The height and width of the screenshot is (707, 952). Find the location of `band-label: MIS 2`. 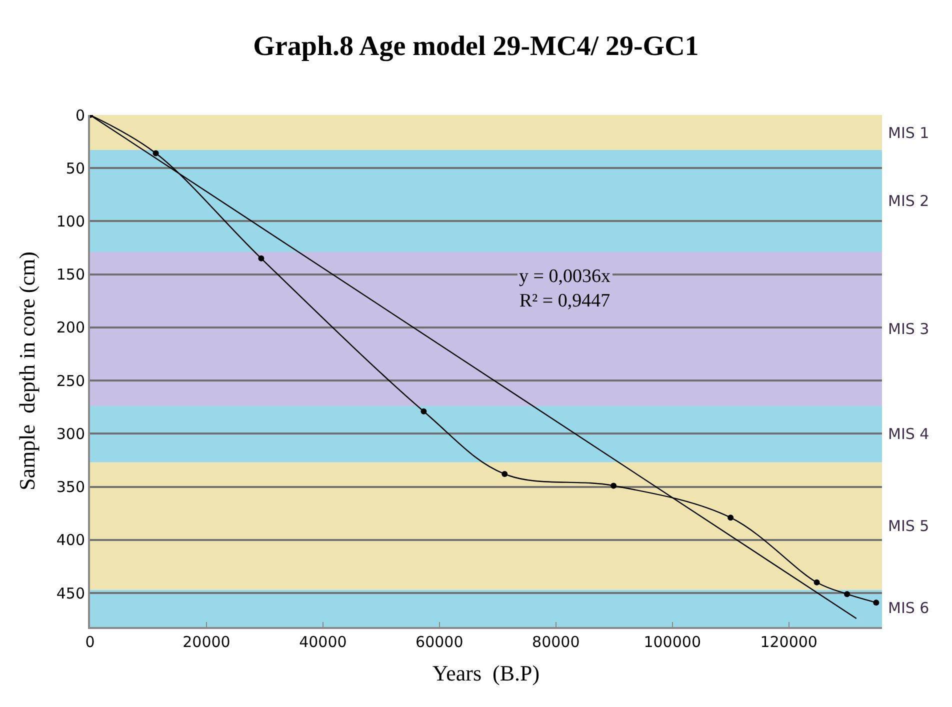

band-label: MIS 2 is located at coordinates (909, 201).